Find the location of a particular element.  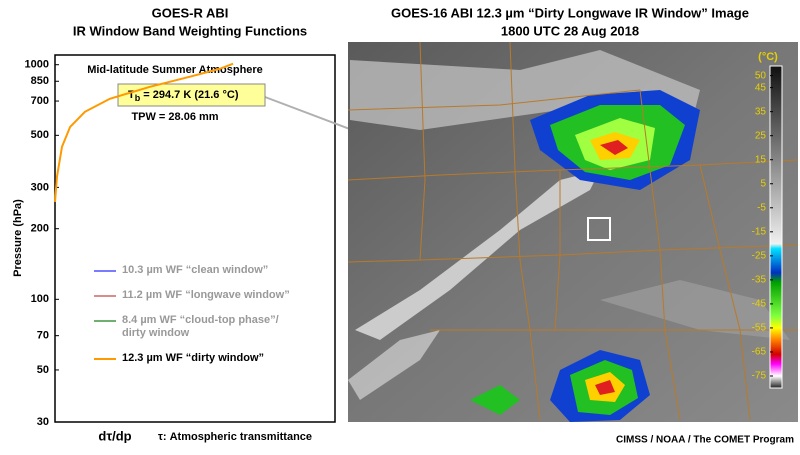

legend-item: 12.3 µm WF “dirty window” is located at coordinates (192, 358).